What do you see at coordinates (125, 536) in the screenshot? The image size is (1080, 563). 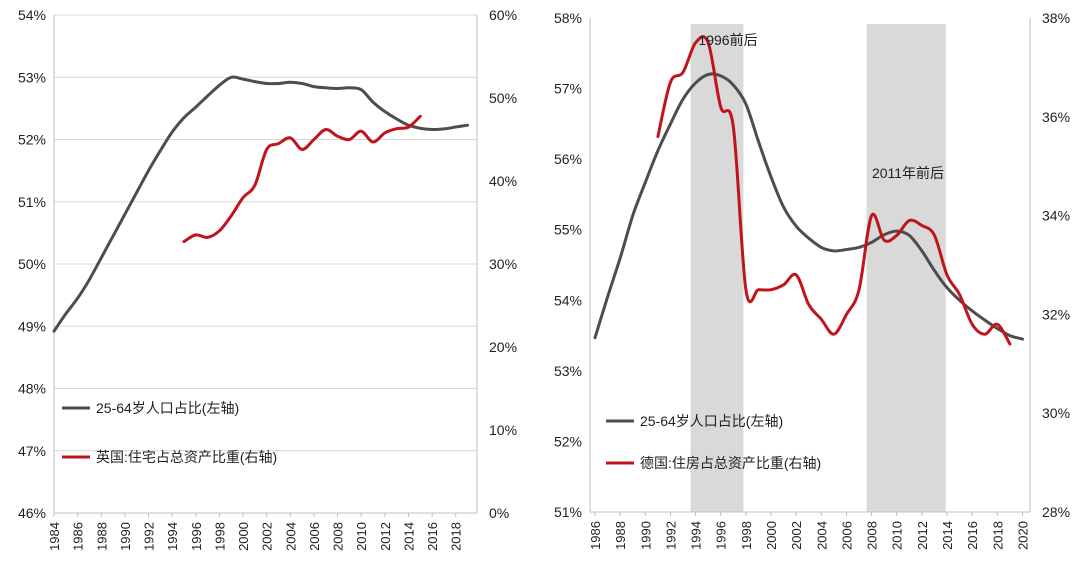 I see `uk-x-tick-label: 1990` at bounding box center [125, 536].